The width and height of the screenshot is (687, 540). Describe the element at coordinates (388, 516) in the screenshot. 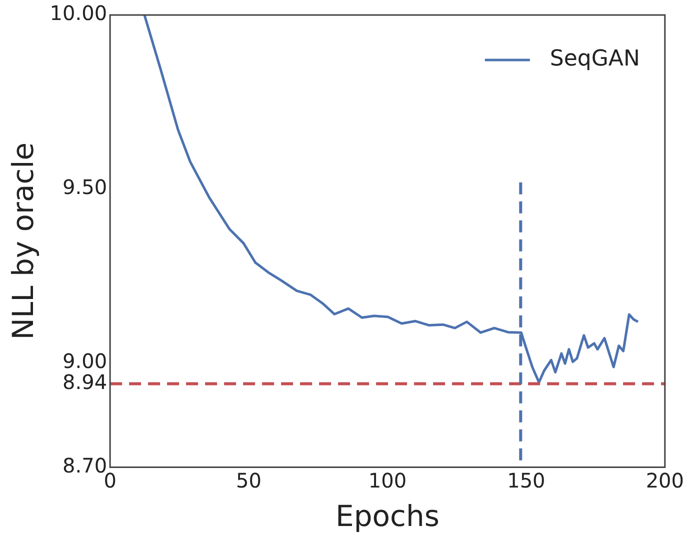

I see `x-axis-title: Epochs` at that location.